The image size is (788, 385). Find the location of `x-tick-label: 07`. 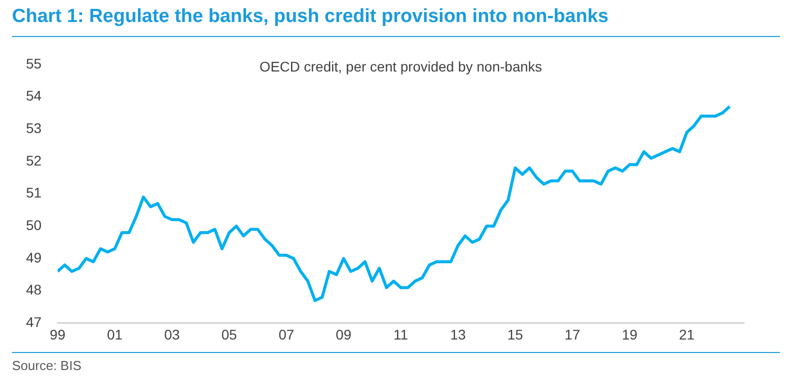

x-tick-label: 07 is located at coordinates (286, 334).